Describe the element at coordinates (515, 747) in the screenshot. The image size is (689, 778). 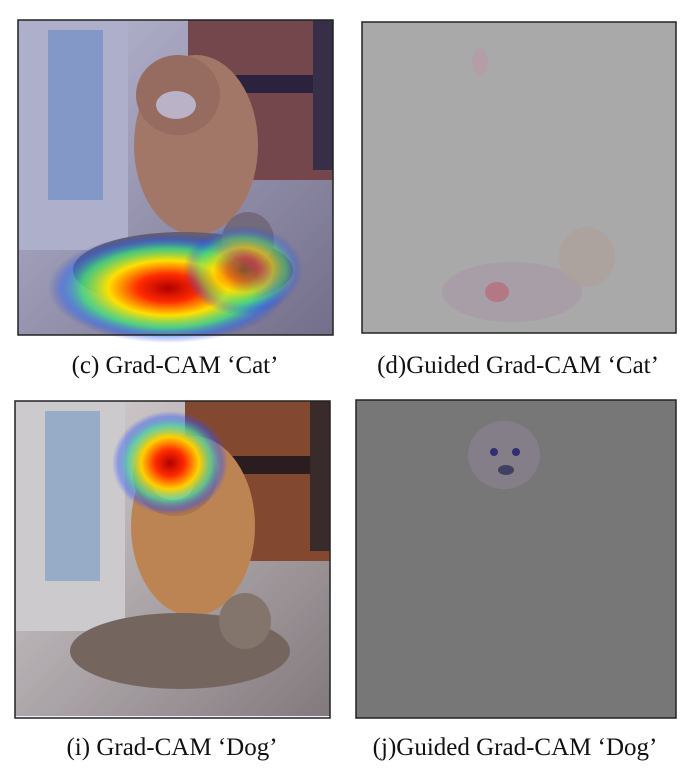
I see `panel-caption: (j)Guided Grad-CAM ‘Dog’` at that location.